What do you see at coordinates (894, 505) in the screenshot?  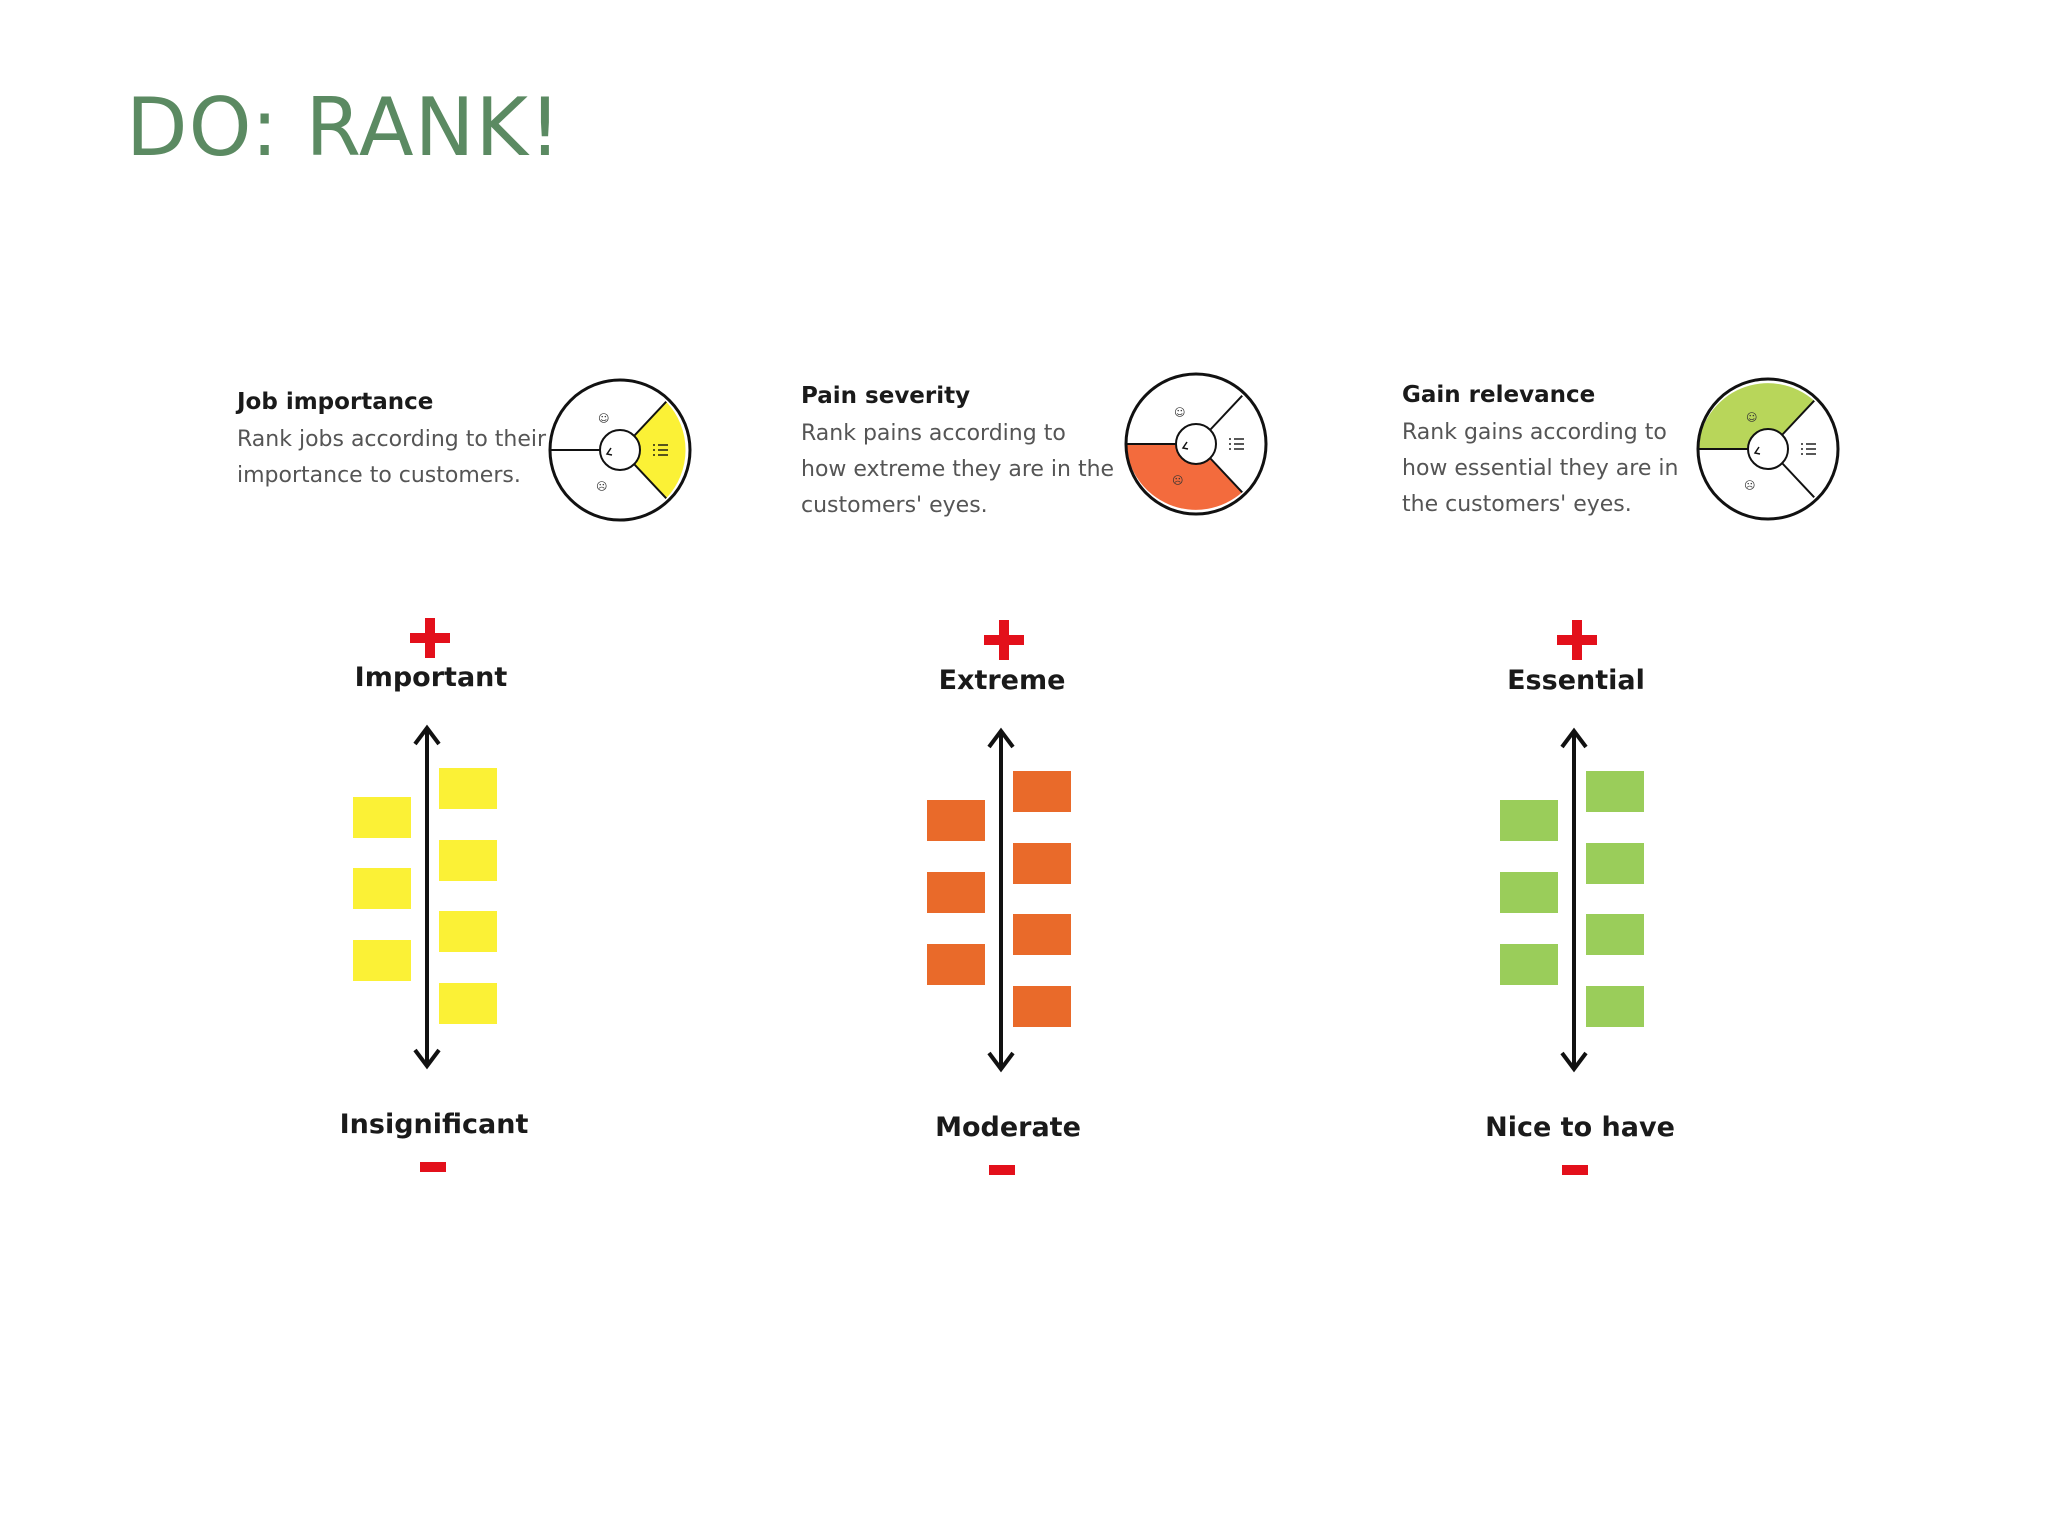 I see `description-line: customers' eyes.` at bounding box center [894, 505].